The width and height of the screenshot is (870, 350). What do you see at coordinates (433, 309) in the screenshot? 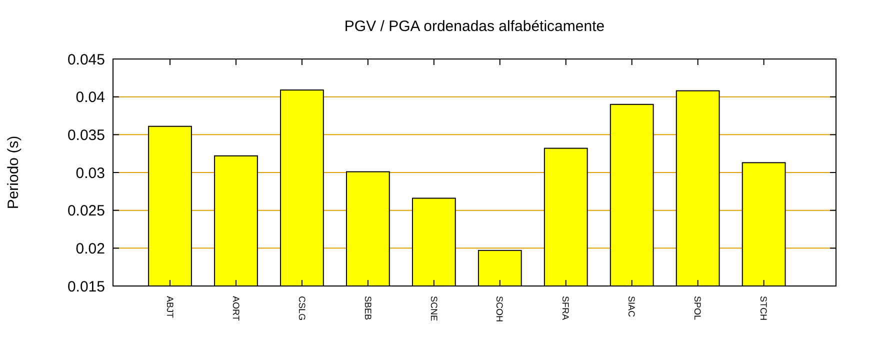
I see `x-tick-label: SCNE` at bounding box center [433, 309].